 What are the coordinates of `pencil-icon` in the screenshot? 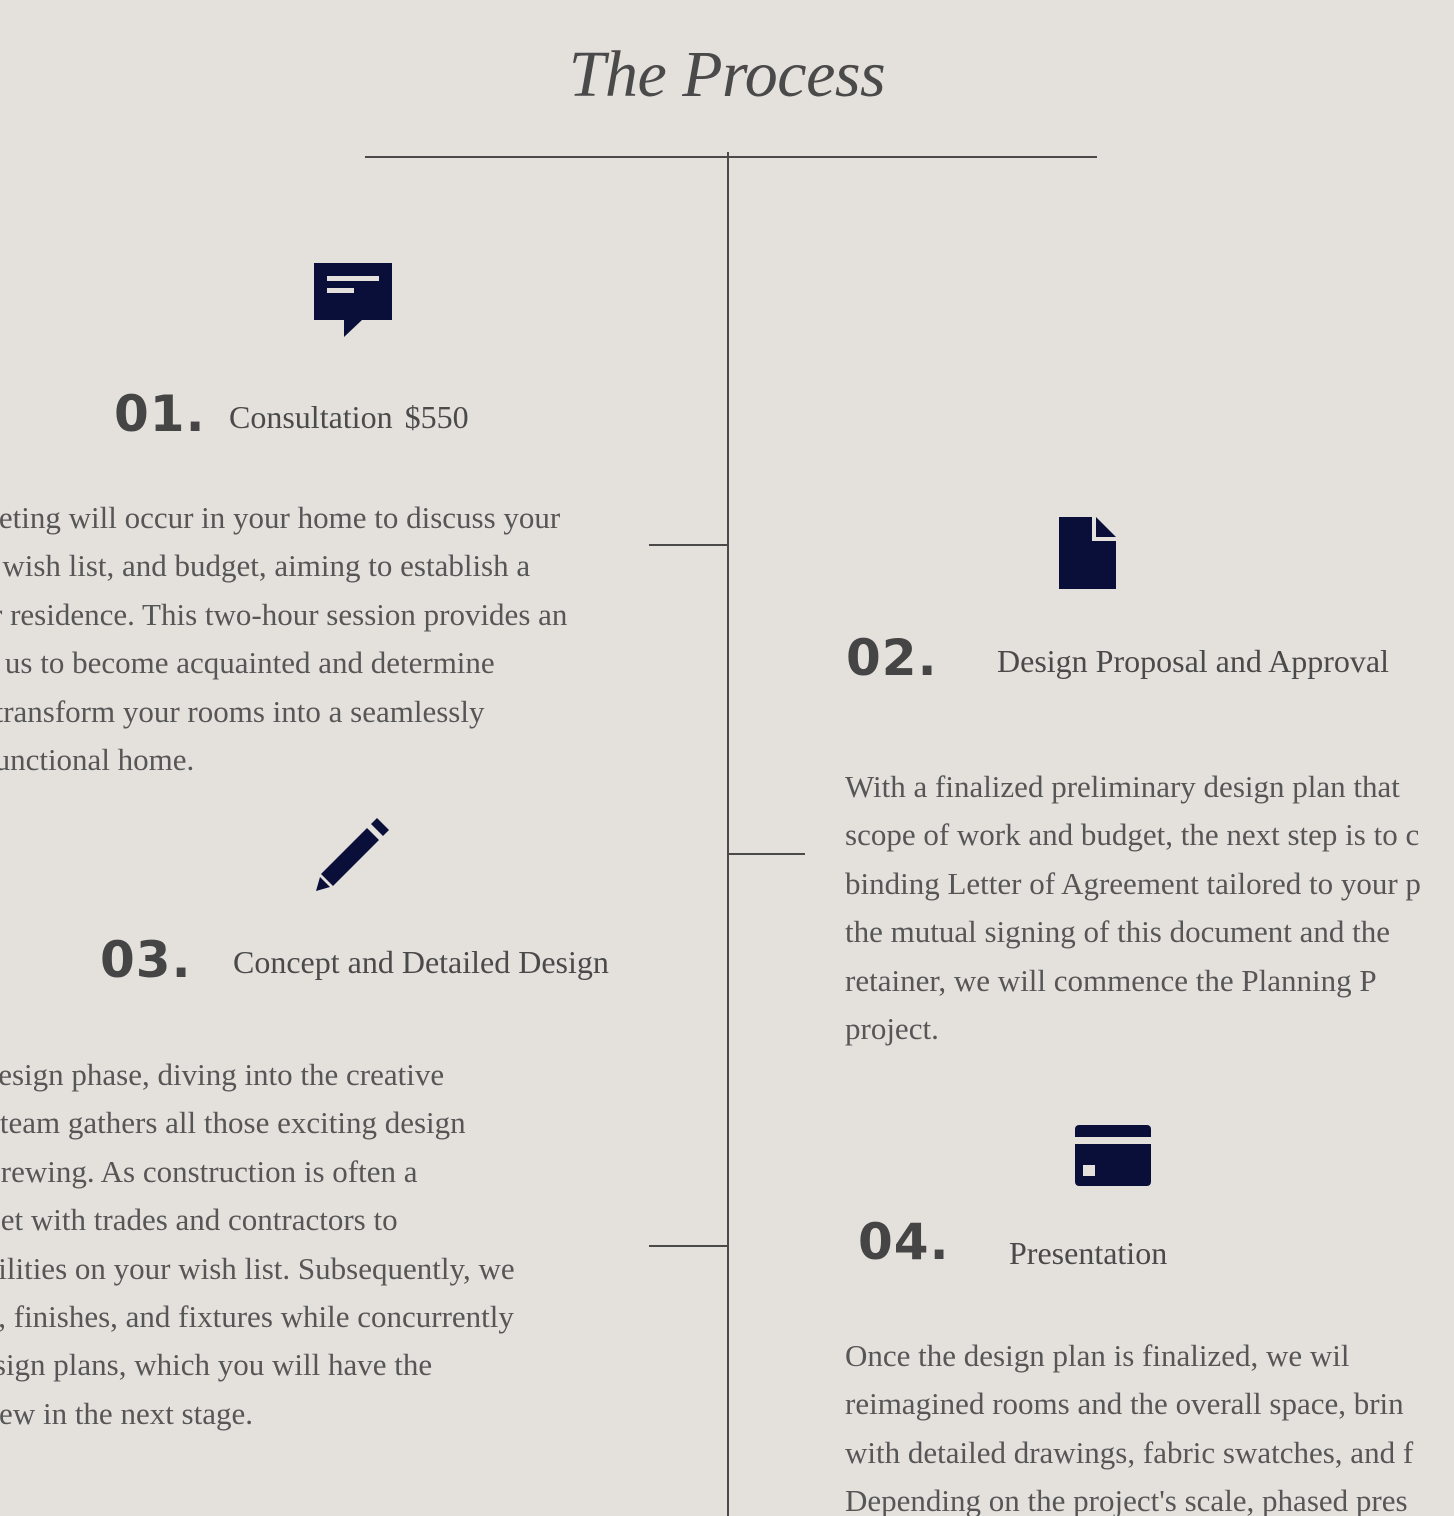 It's located at (353, 854).